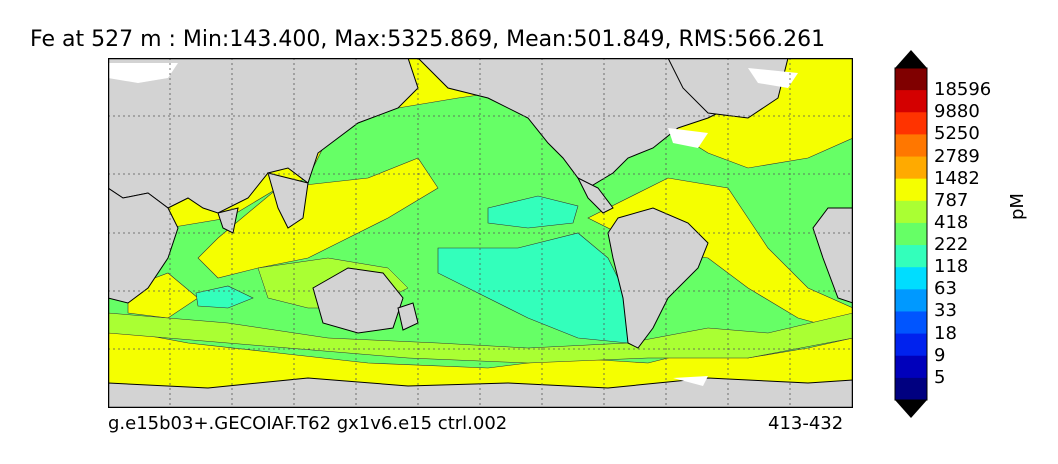 The image size is (1058, 464). I want to click on colorbar-tick-label: 5250, so click(957, 134).